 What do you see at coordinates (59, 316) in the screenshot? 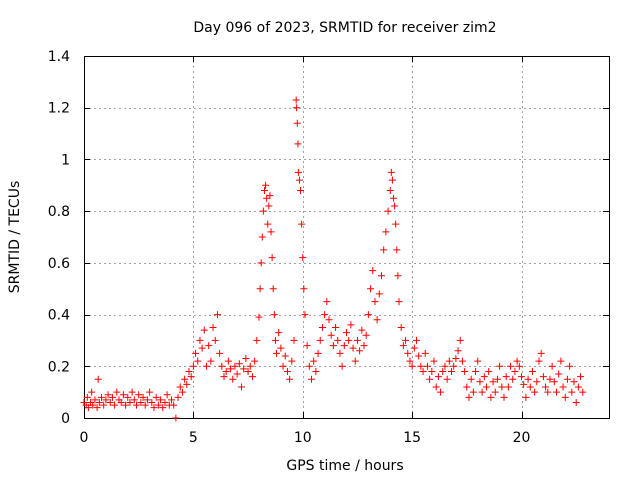
I see `y-tick-label: 0.4` at bounding box center [59, 316].